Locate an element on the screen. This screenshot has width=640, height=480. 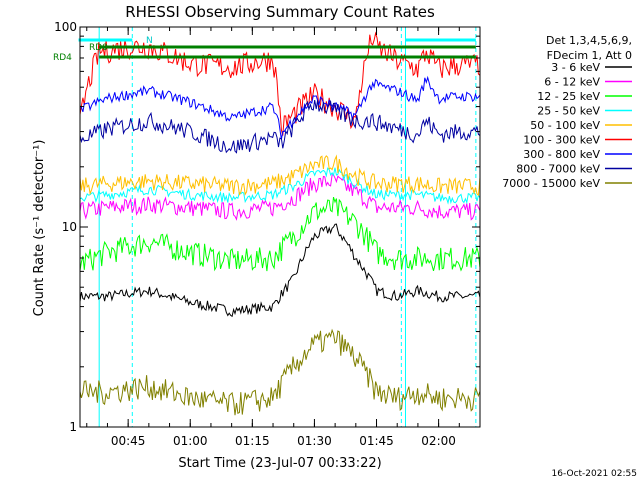
x-tick-label: 01:00 is located at coordinates (190, 441).